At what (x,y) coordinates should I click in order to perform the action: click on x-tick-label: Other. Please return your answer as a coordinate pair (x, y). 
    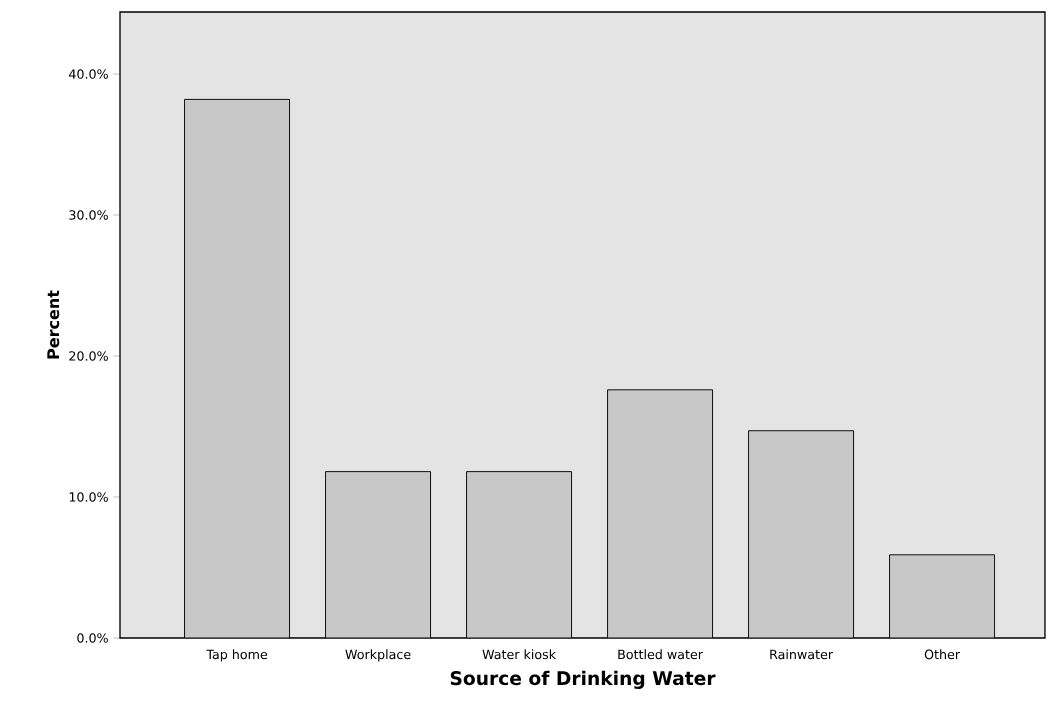
    Looking at the image, I should click on (942, 654).